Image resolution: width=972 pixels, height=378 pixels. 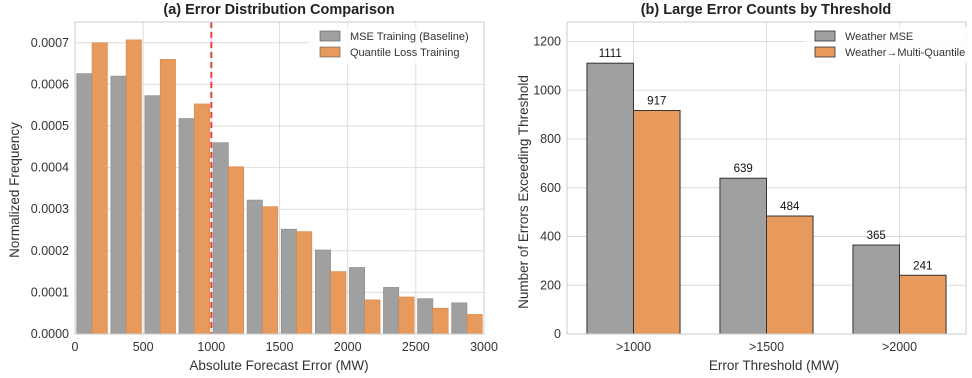 I want to click on data-label-weather-mse: 639, so click(x=743, y=169).